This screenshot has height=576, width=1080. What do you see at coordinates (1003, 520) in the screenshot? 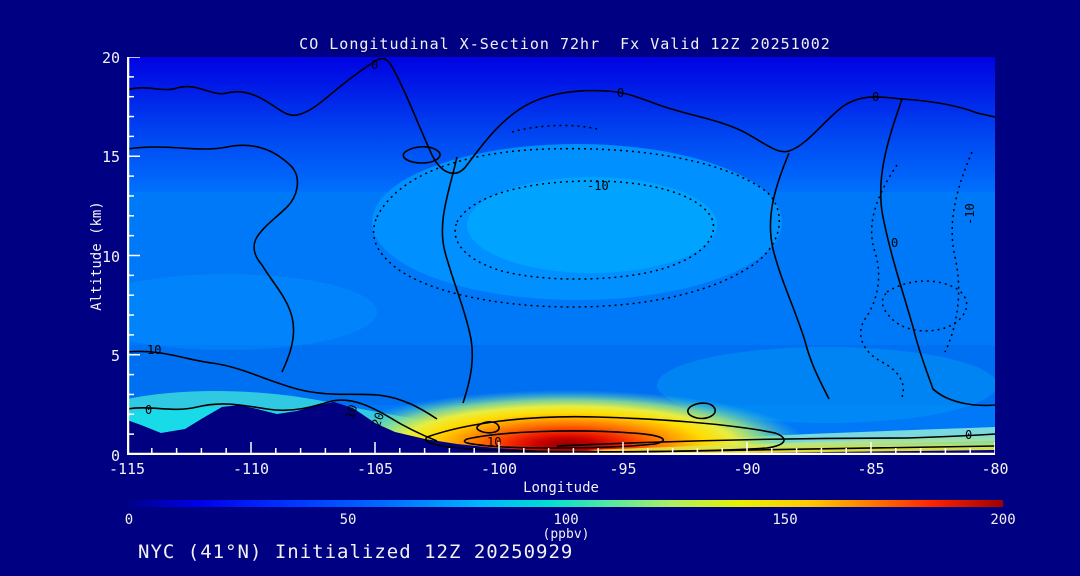
I see `colorbar-tick-200: 200` at bounding box center [1003, 520].